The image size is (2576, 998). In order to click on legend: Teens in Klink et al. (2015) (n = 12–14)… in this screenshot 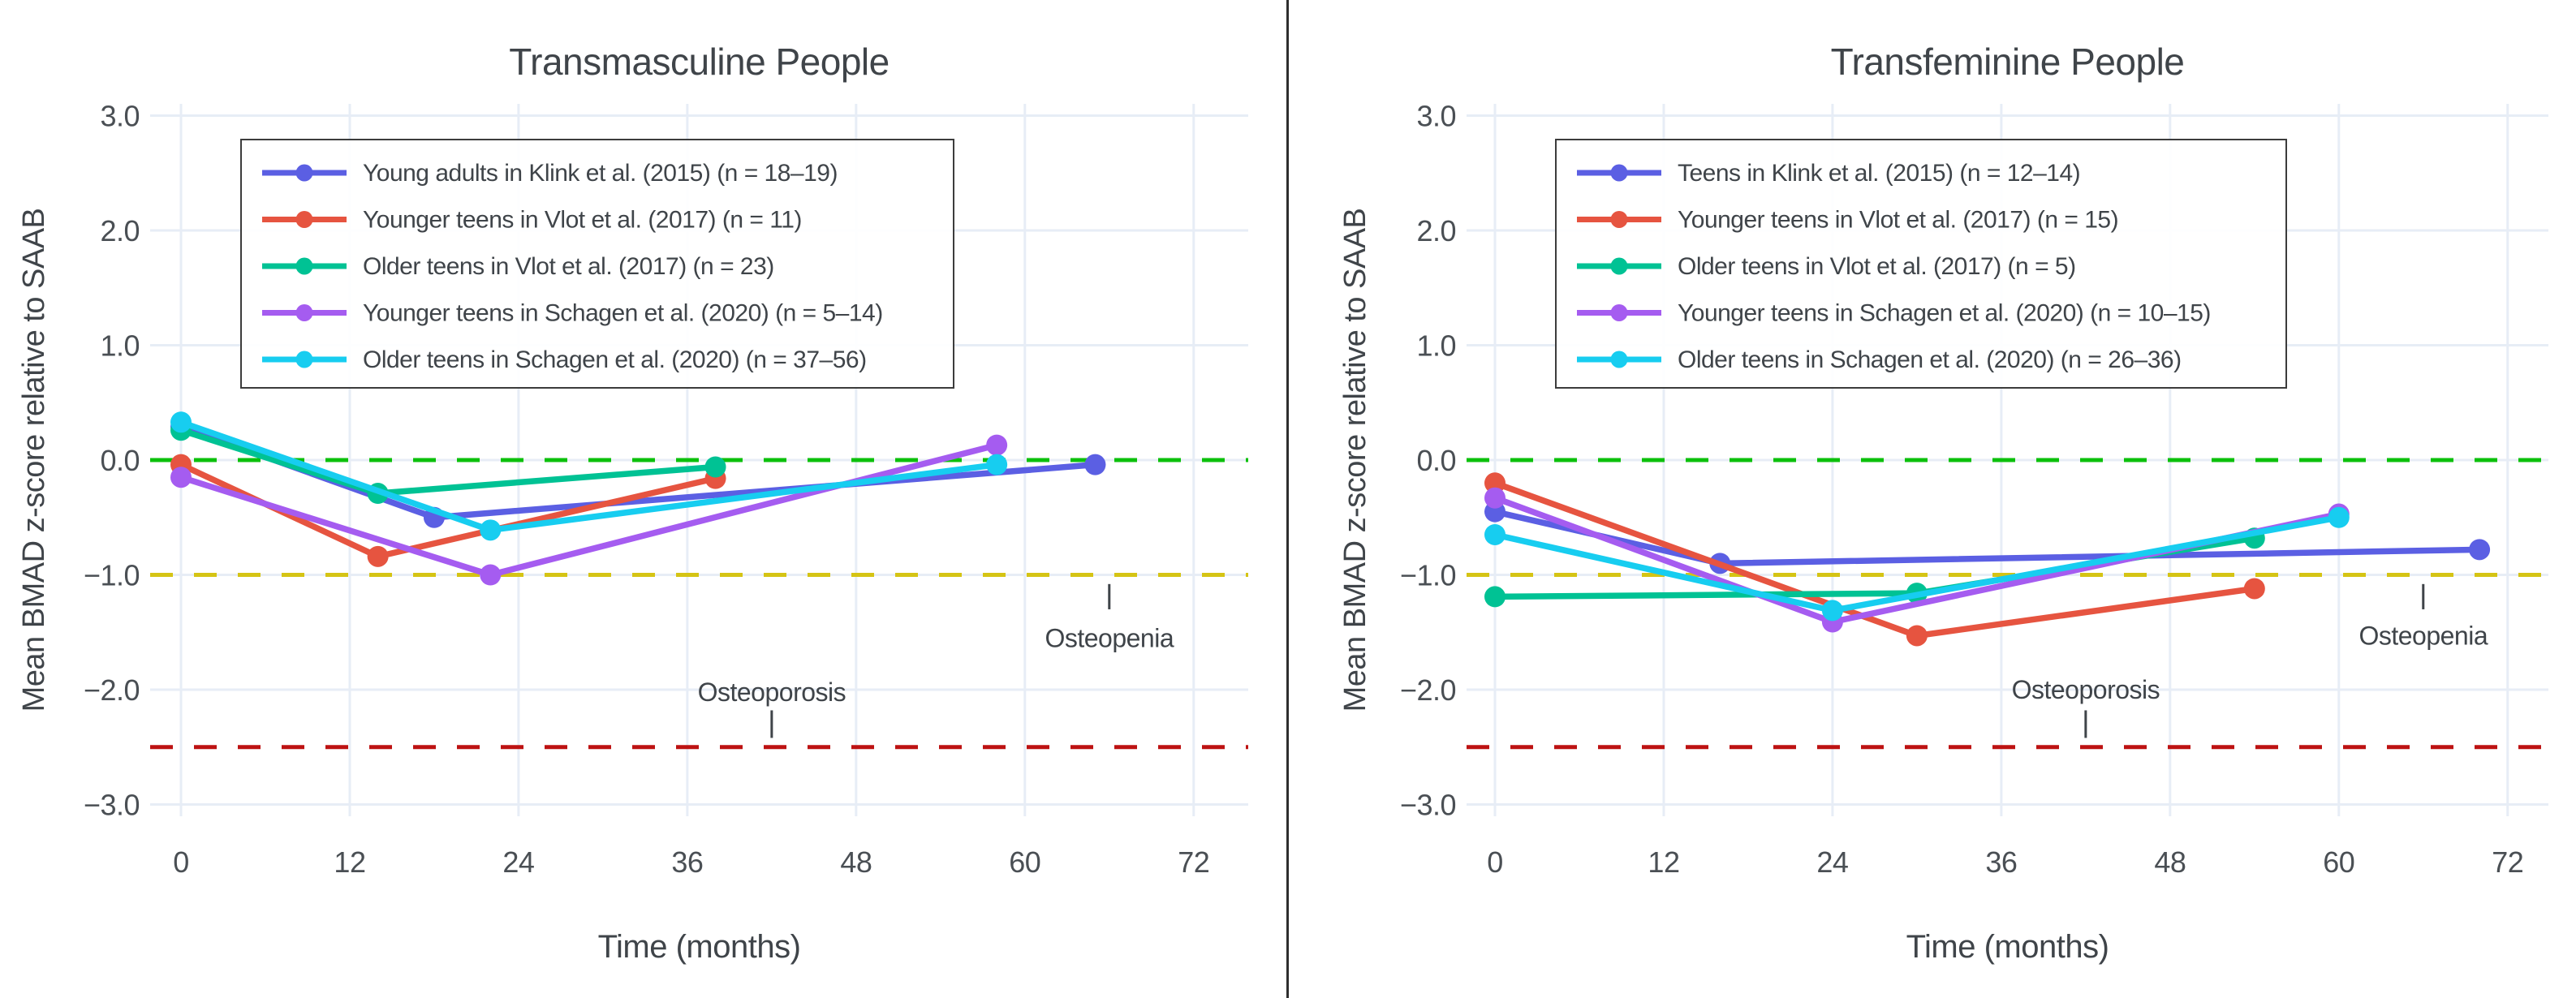, I will do `click(1921, 264)`.